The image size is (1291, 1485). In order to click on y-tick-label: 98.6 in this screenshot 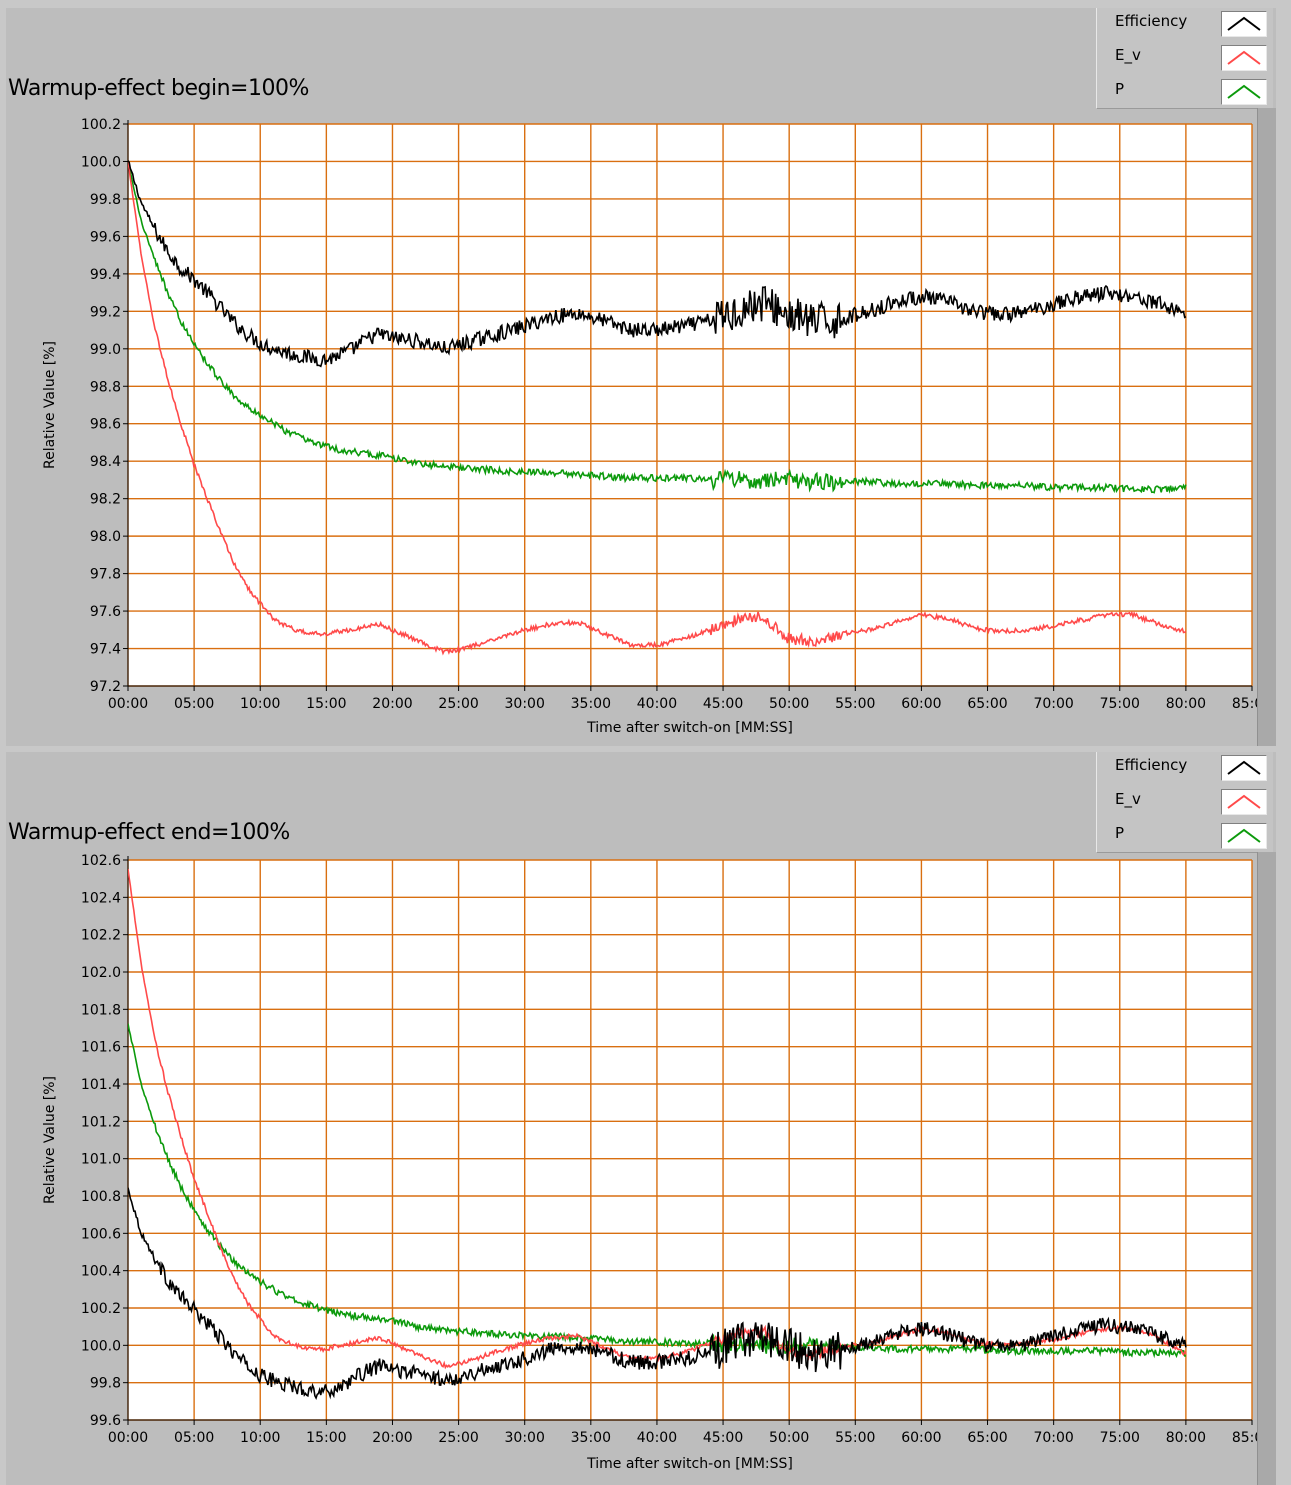, I will do `click(105, 425)`.